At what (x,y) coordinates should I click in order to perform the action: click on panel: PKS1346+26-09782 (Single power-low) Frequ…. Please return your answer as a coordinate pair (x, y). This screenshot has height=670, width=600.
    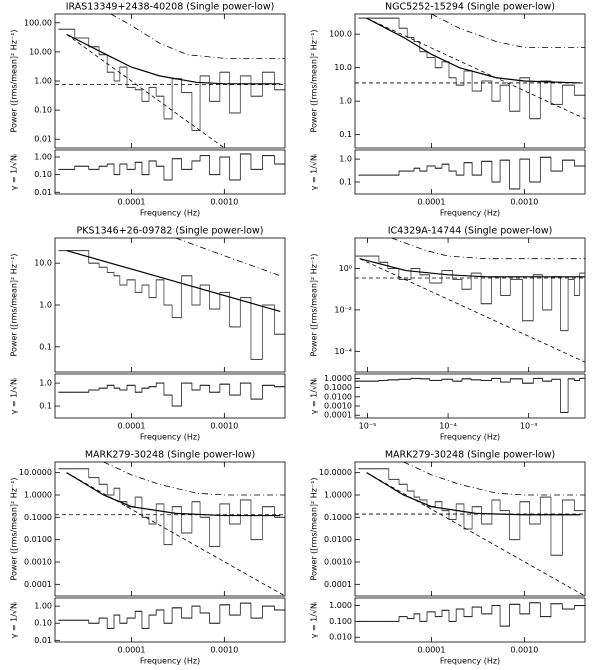
    Looking at the image, I should click on (148, 334).